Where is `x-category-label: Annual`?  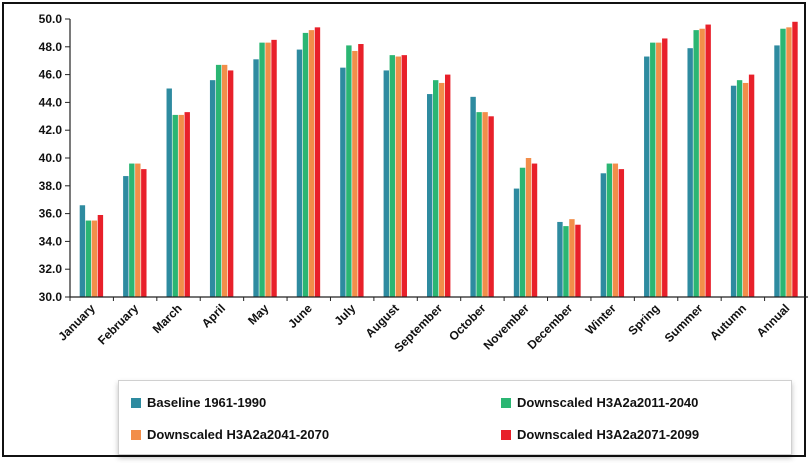 x-category-label: Annual is located at coordinates (773, 320).